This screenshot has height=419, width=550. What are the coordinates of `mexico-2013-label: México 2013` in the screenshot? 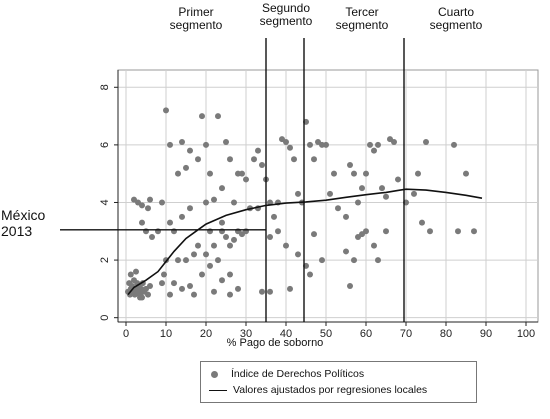 It's located at (23, 223).